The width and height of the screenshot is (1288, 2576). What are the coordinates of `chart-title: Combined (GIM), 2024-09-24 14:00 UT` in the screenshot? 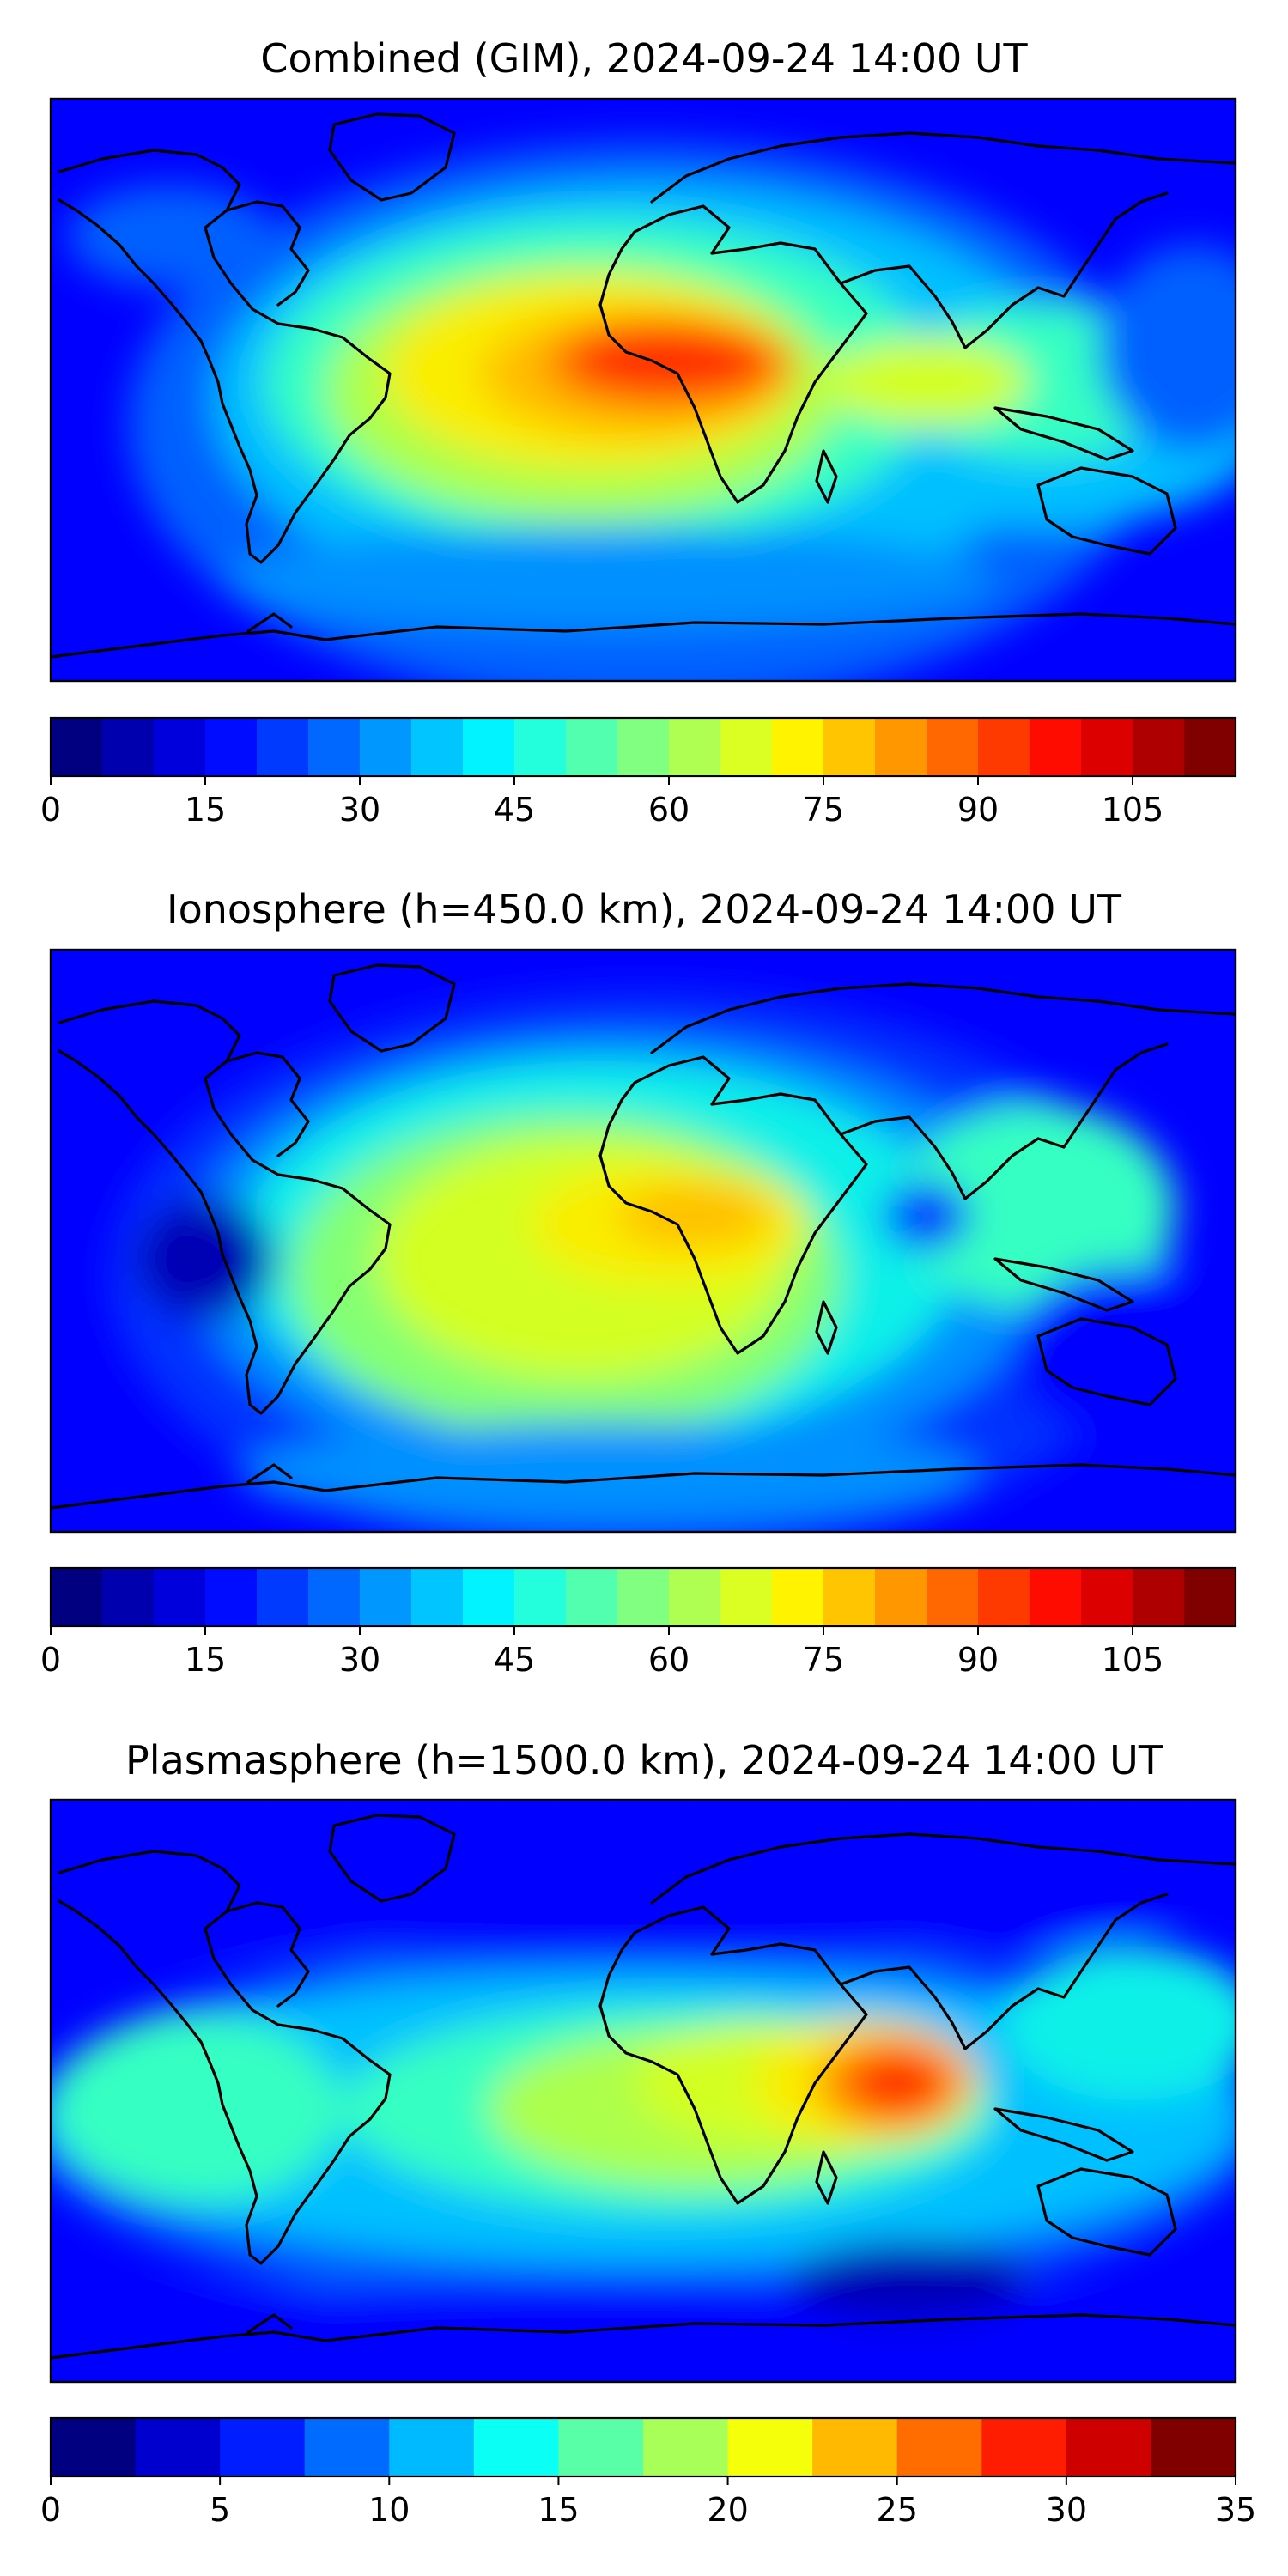 It's located at (644, 59).